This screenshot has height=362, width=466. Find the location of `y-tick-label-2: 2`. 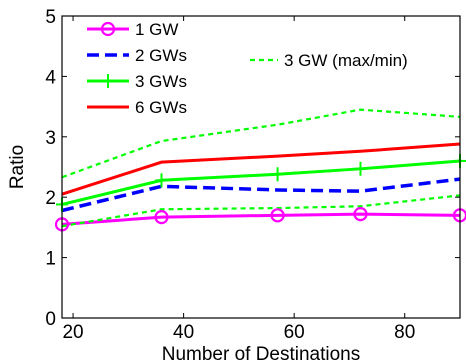

y-tick-label-2: 2 is located at coordinates (50, 198).